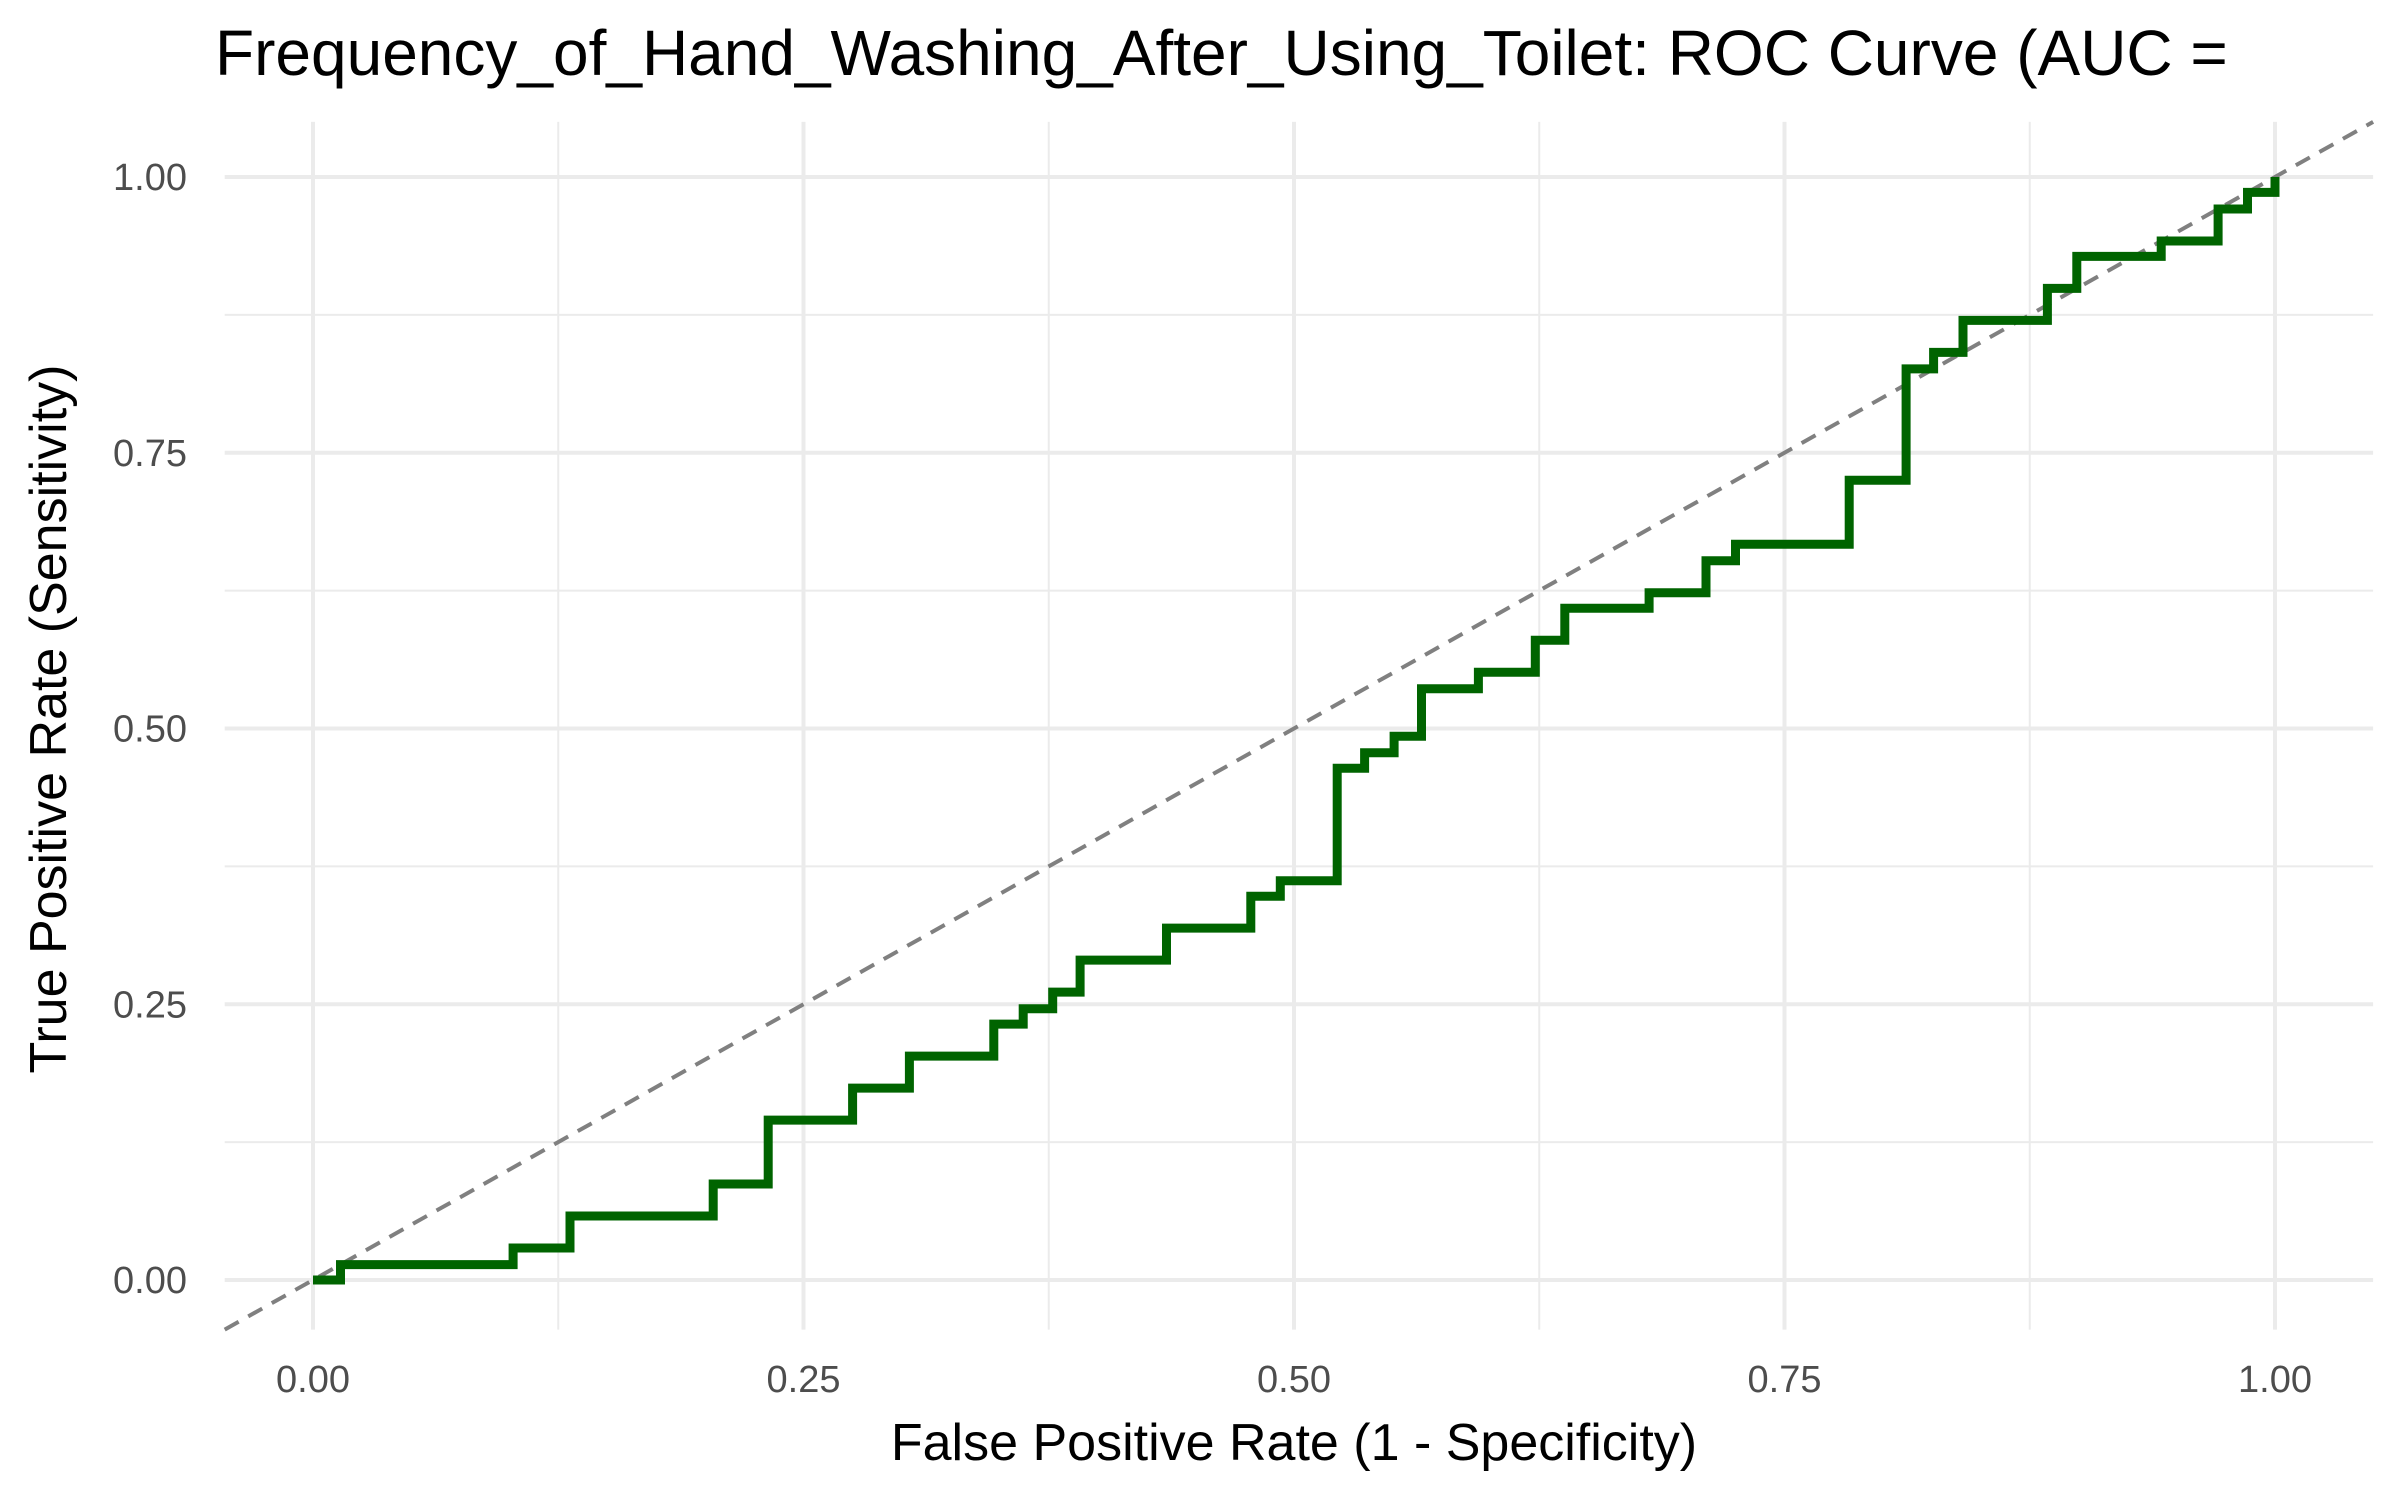 This screenshot has height=1500, width=2400. I want to click on y-tick-label: 0.25, so click(150, 1005).